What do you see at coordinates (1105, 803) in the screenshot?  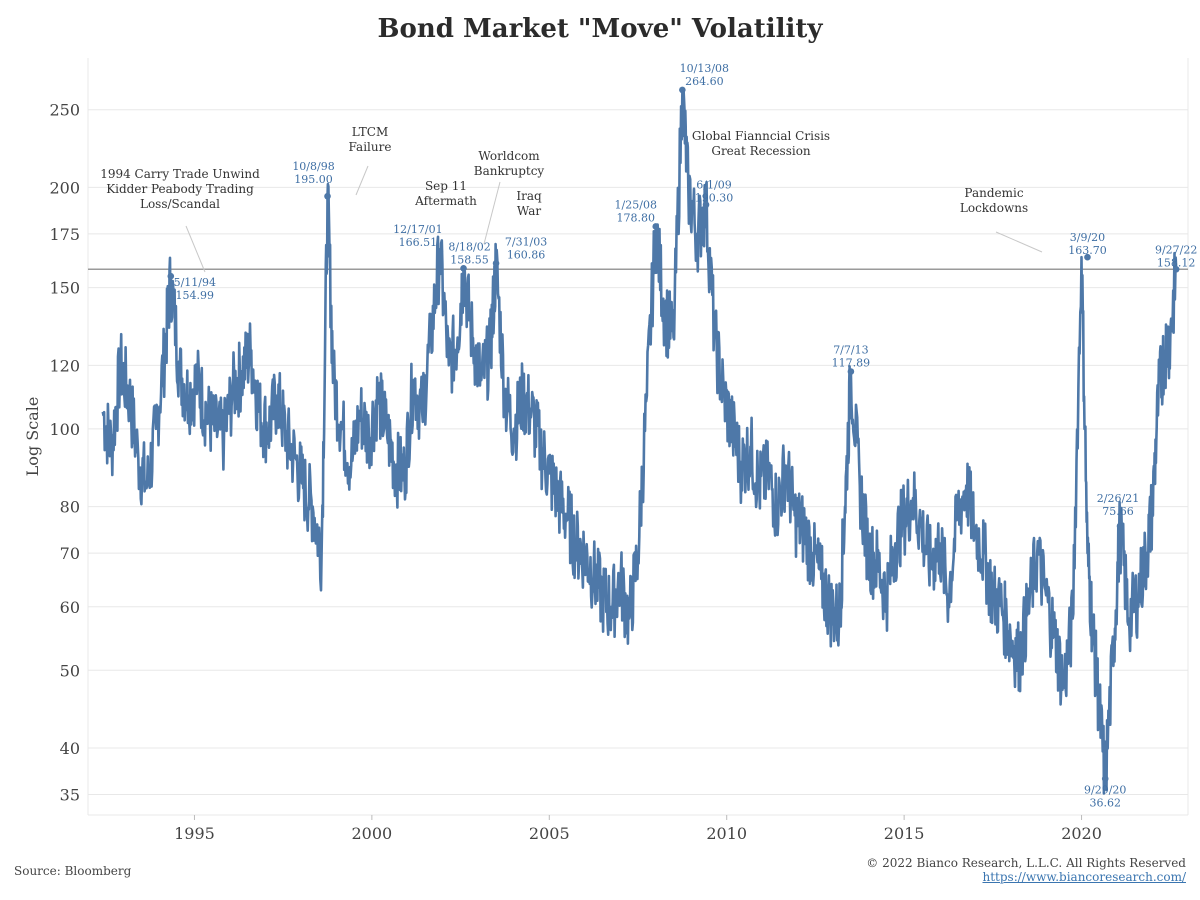 I see `point-value-label: 36.62` at bounding box center [1105, 803].